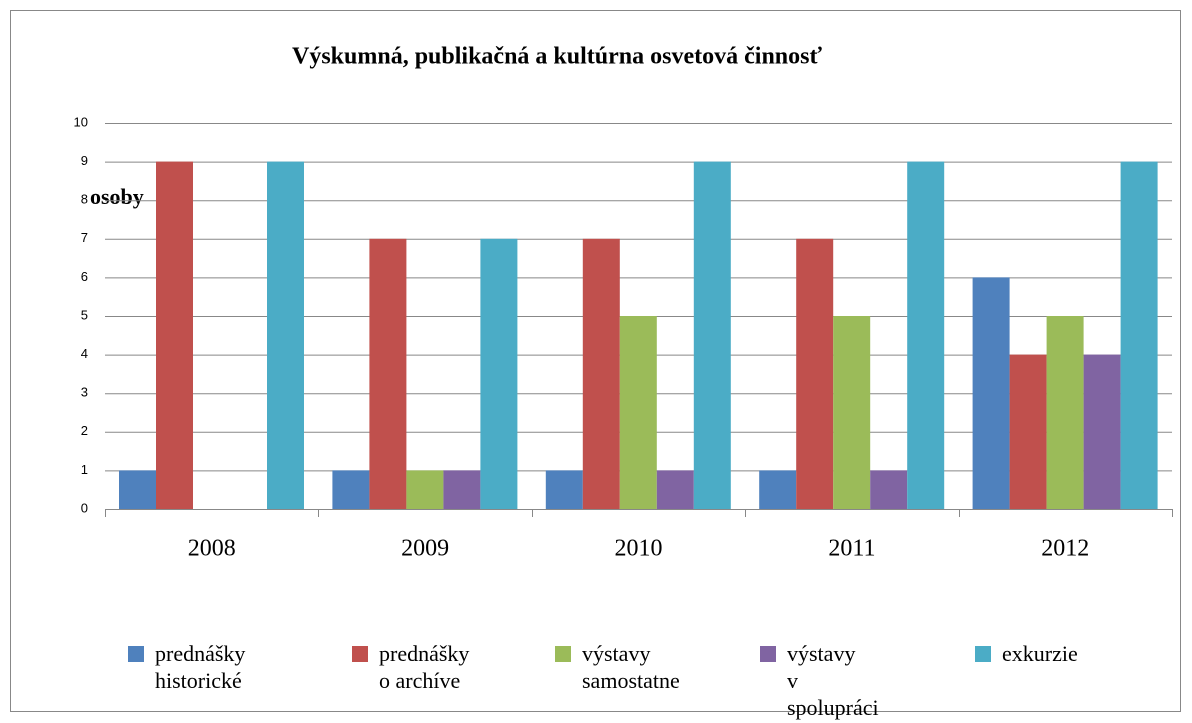 This screenshot has height=723, width=1192. What do you see at coordinates (84, 276) in the screenshot?
I see `y-tick-label: 6` at bounding box center [84, 276].